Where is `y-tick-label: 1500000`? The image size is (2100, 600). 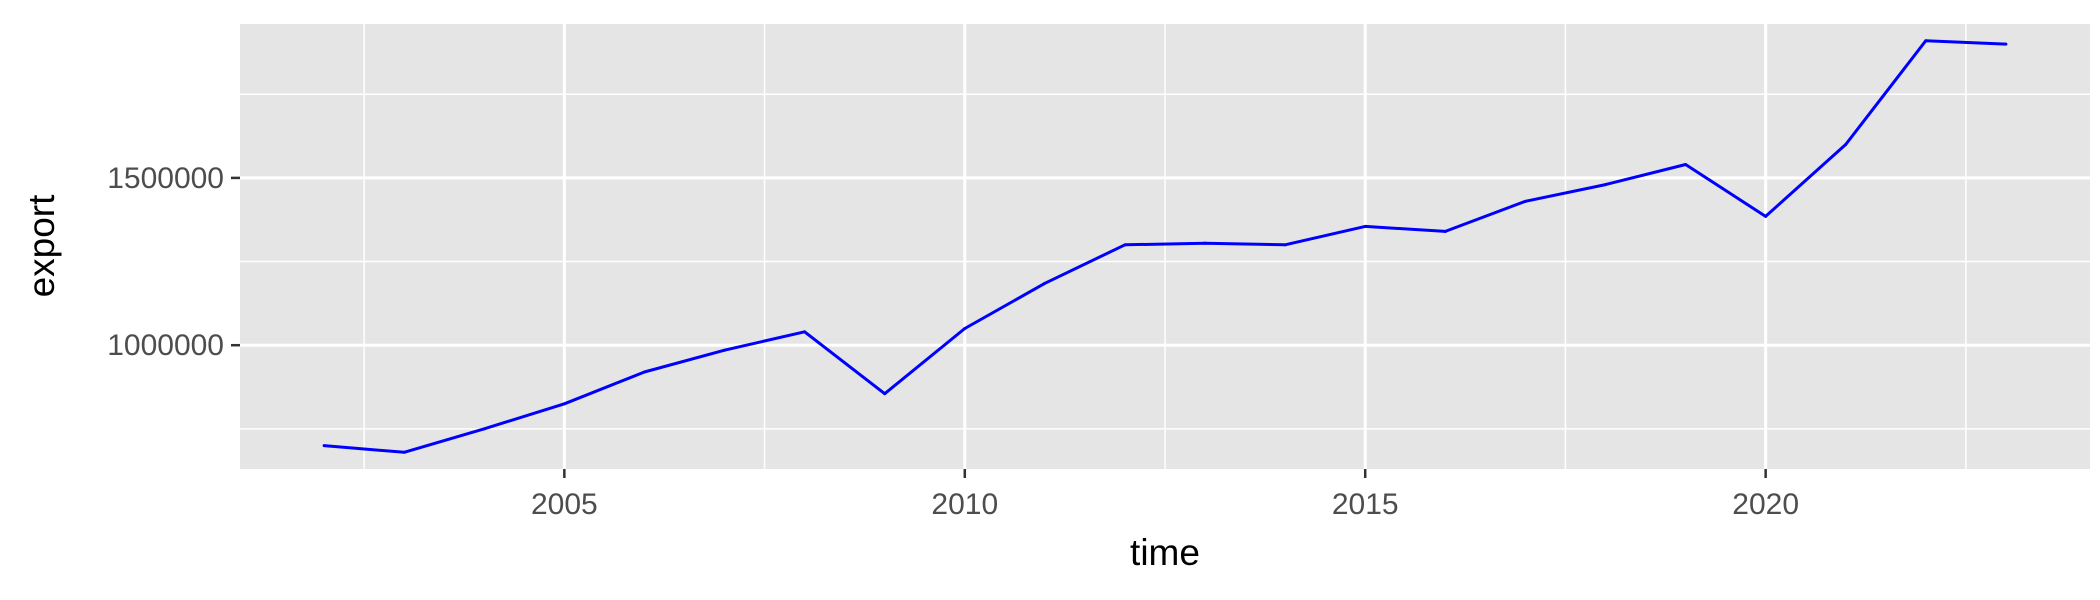 y-tick-label: 1500000 is located at coordinates (165, 178).